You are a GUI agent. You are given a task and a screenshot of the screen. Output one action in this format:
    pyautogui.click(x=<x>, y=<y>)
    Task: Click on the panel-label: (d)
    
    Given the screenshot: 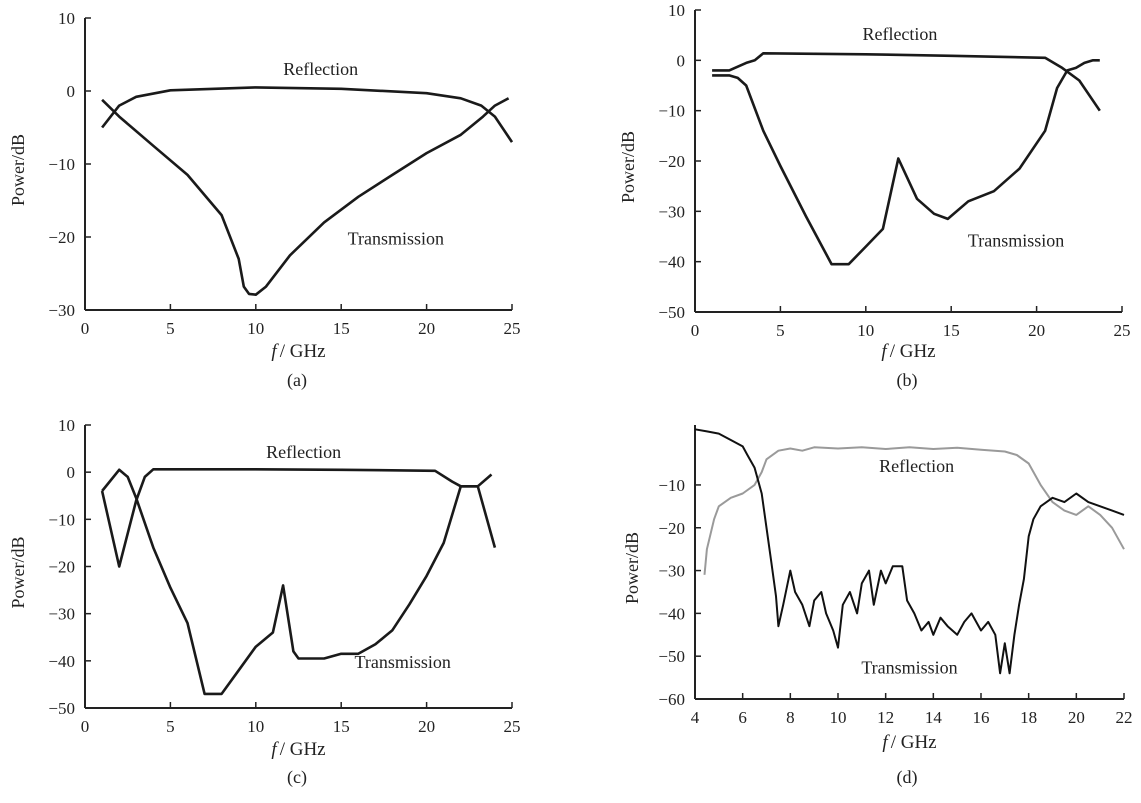 What is the action you would take?
    pyautogui.click(x=907, y=777)
    